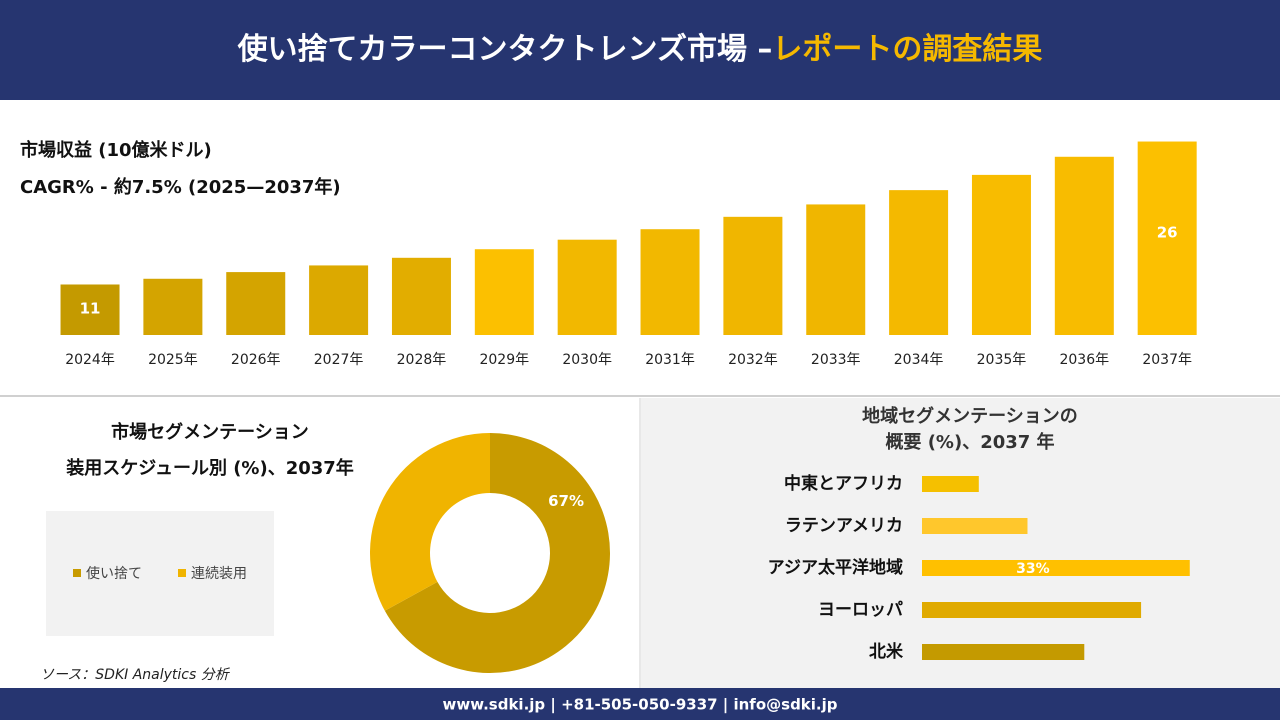 The height and width of the screenshot is (720, 1280). What do you see at coordinates (1167, 233) in the screenshot?
I see `value-label: 26` at bounding box center [1167, 233].